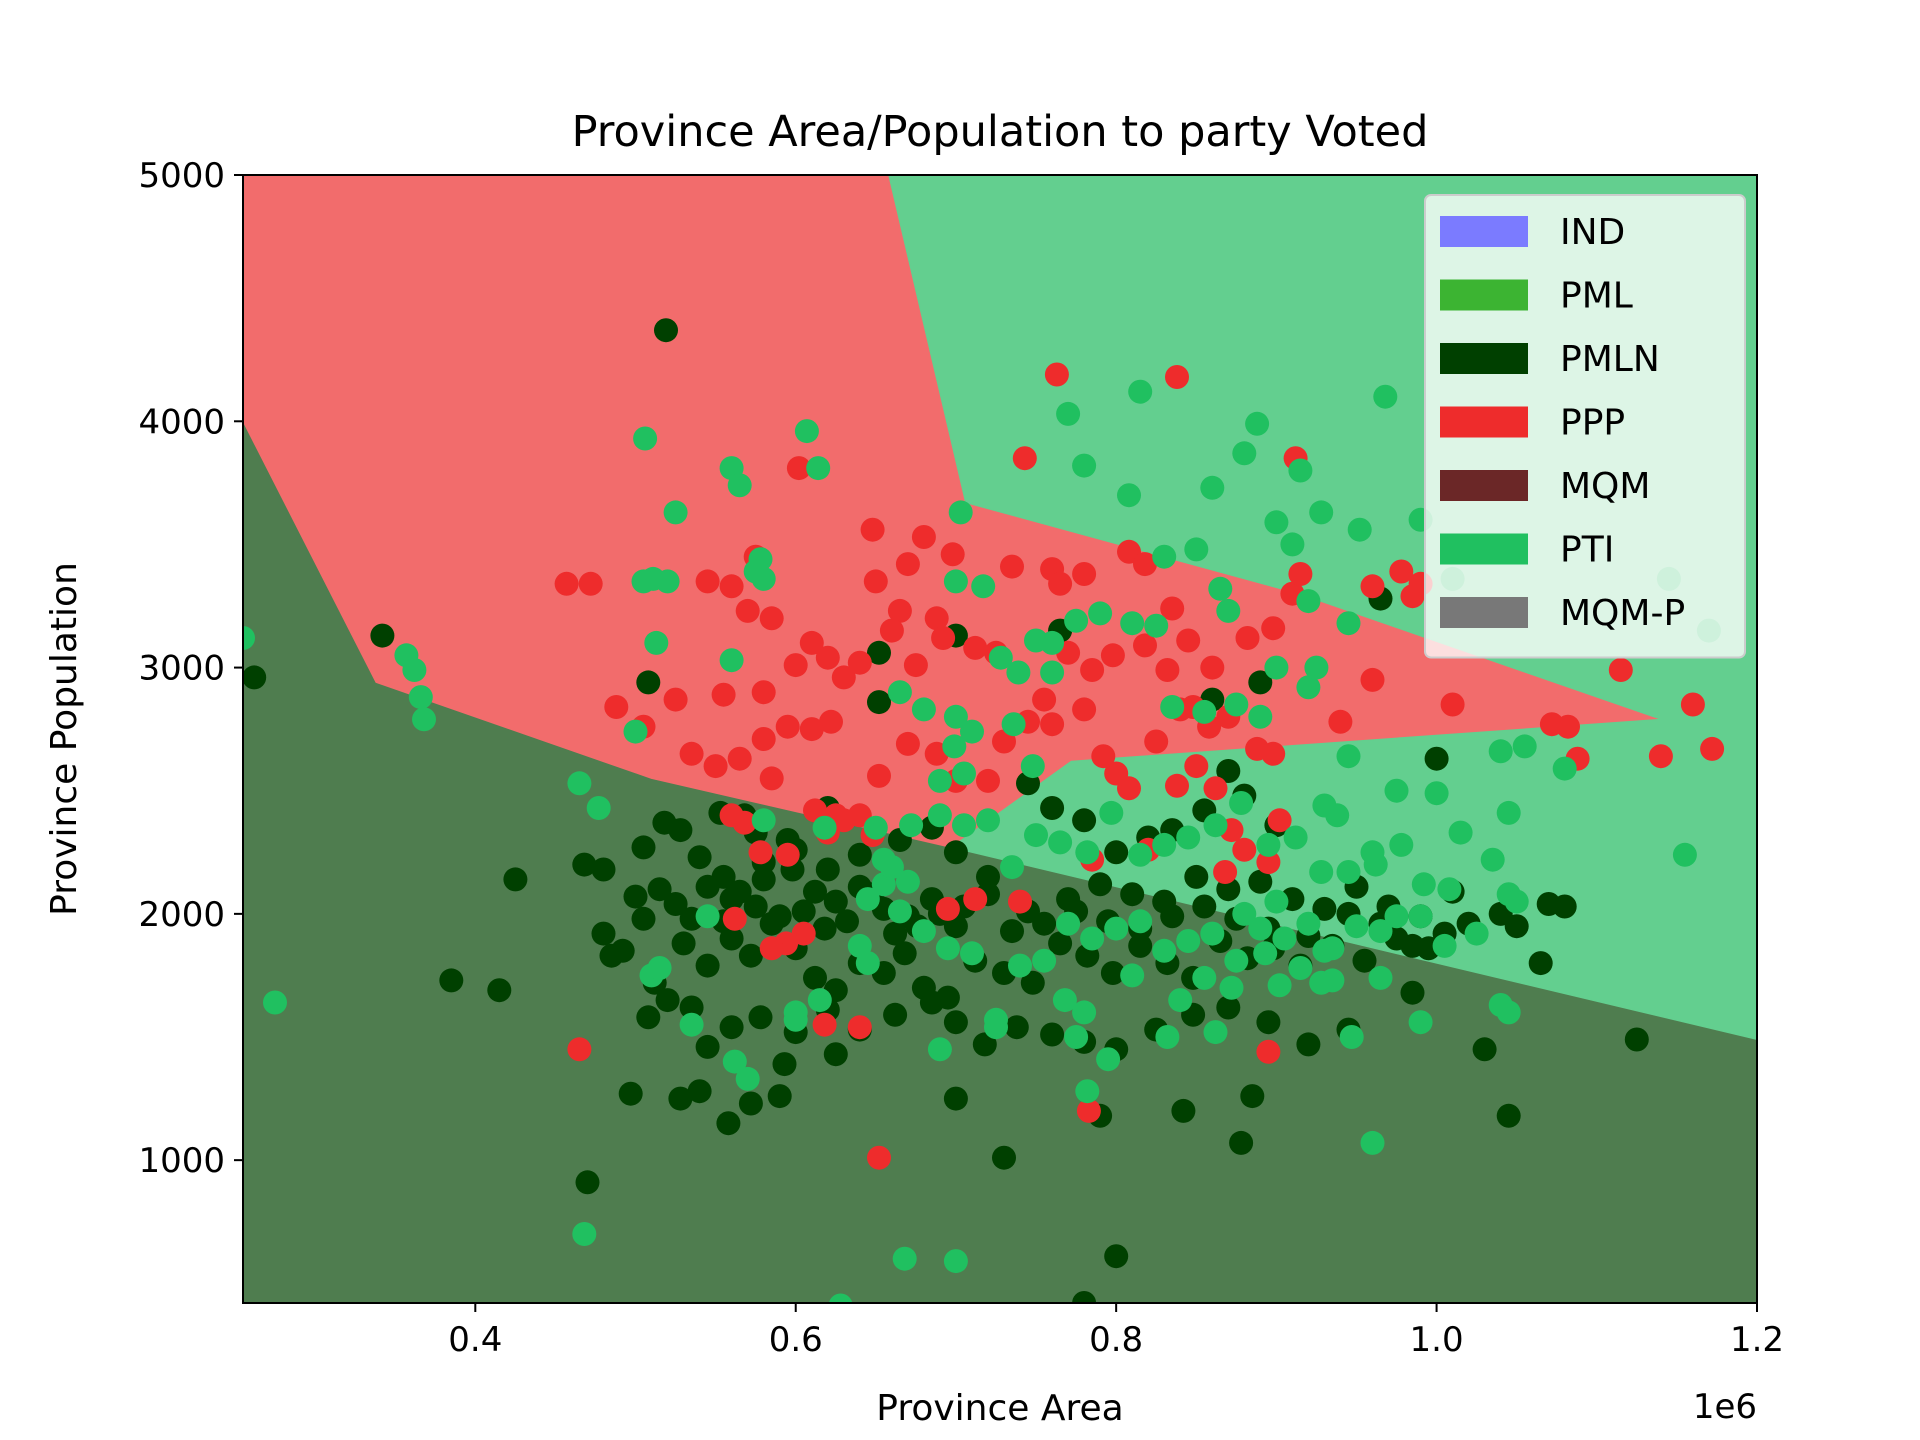 Image resolution: width=1920 pixels, height=1440 pixels. I want to click on legend-swatch-pti, so click(1484, 549).